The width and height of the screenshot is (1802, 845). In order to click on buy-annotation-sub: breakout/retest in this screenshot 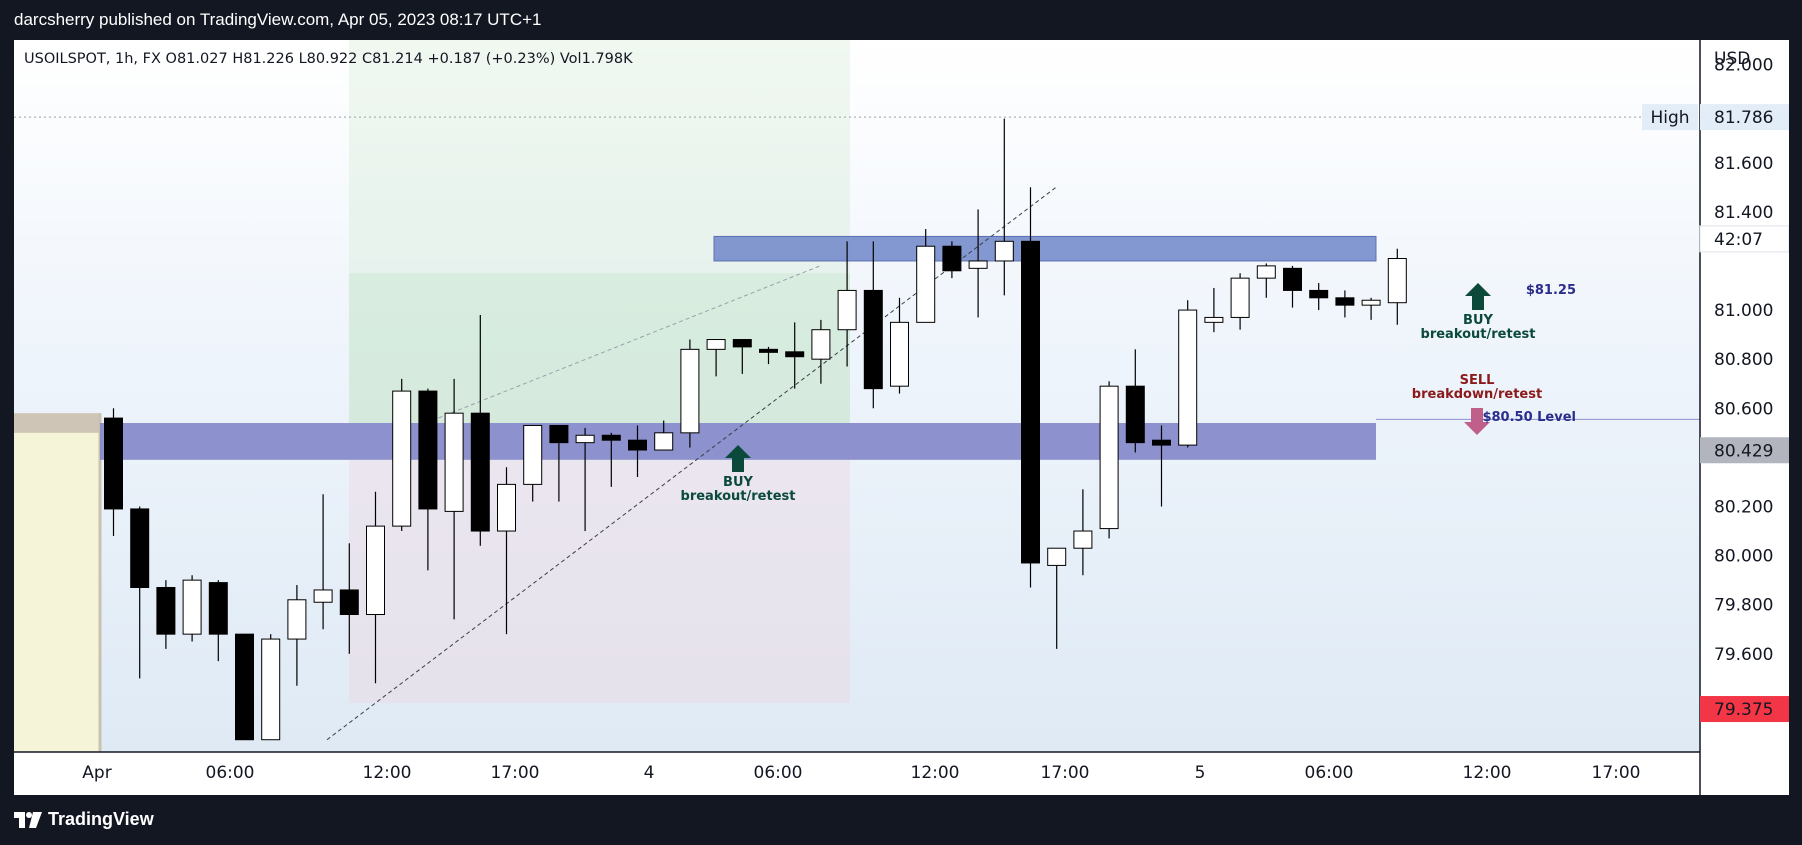, I will do `click(738, 496)`.